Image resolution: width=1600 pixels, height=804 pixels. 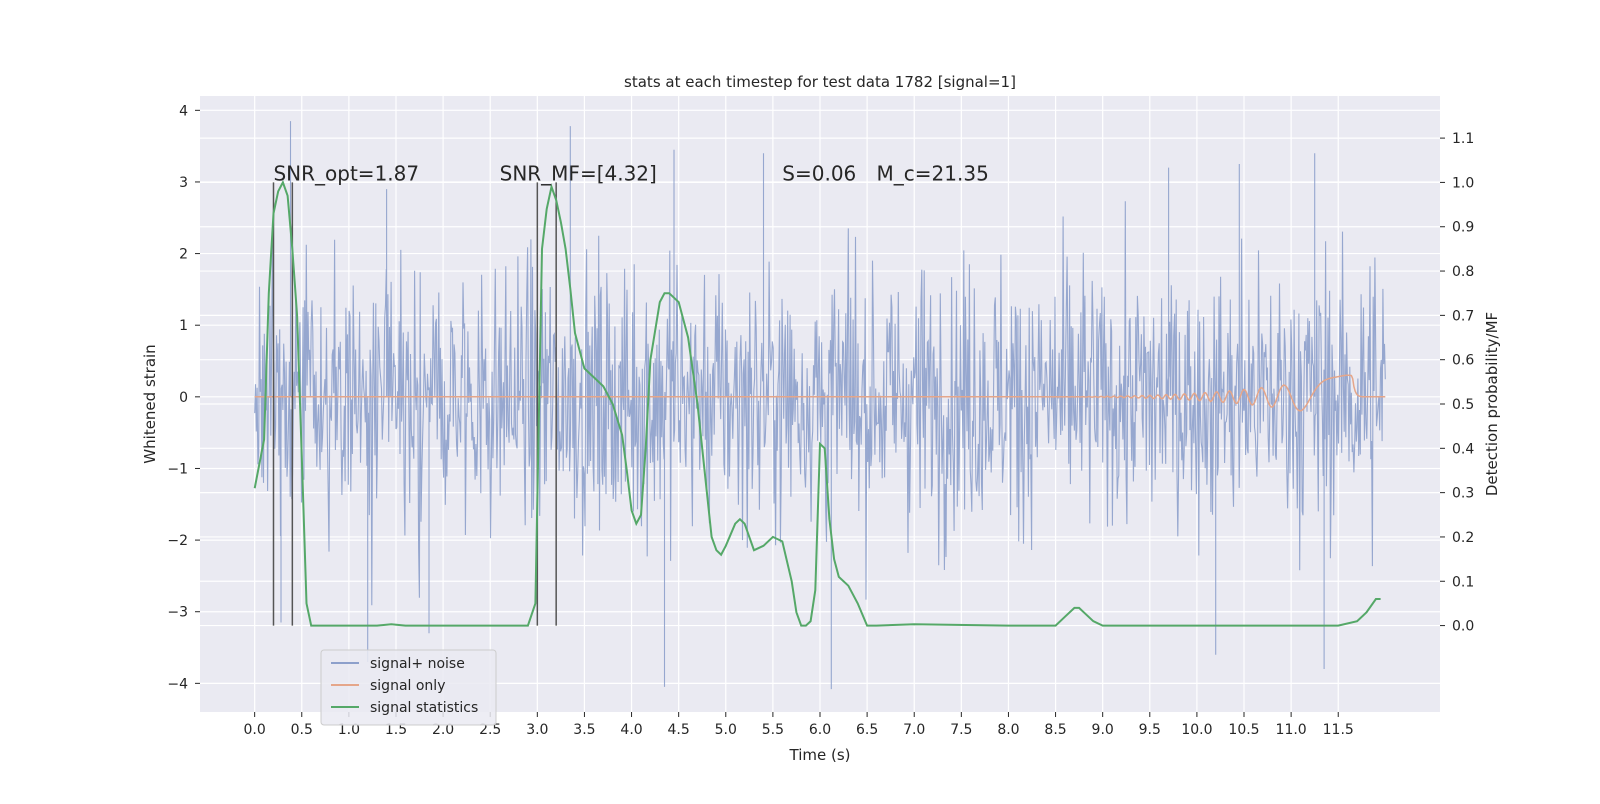 What do you see at coordinates (1338, 730) in the screenshot?
I see `x-tick-label: 11.5` at bounding box center [1338, 730].